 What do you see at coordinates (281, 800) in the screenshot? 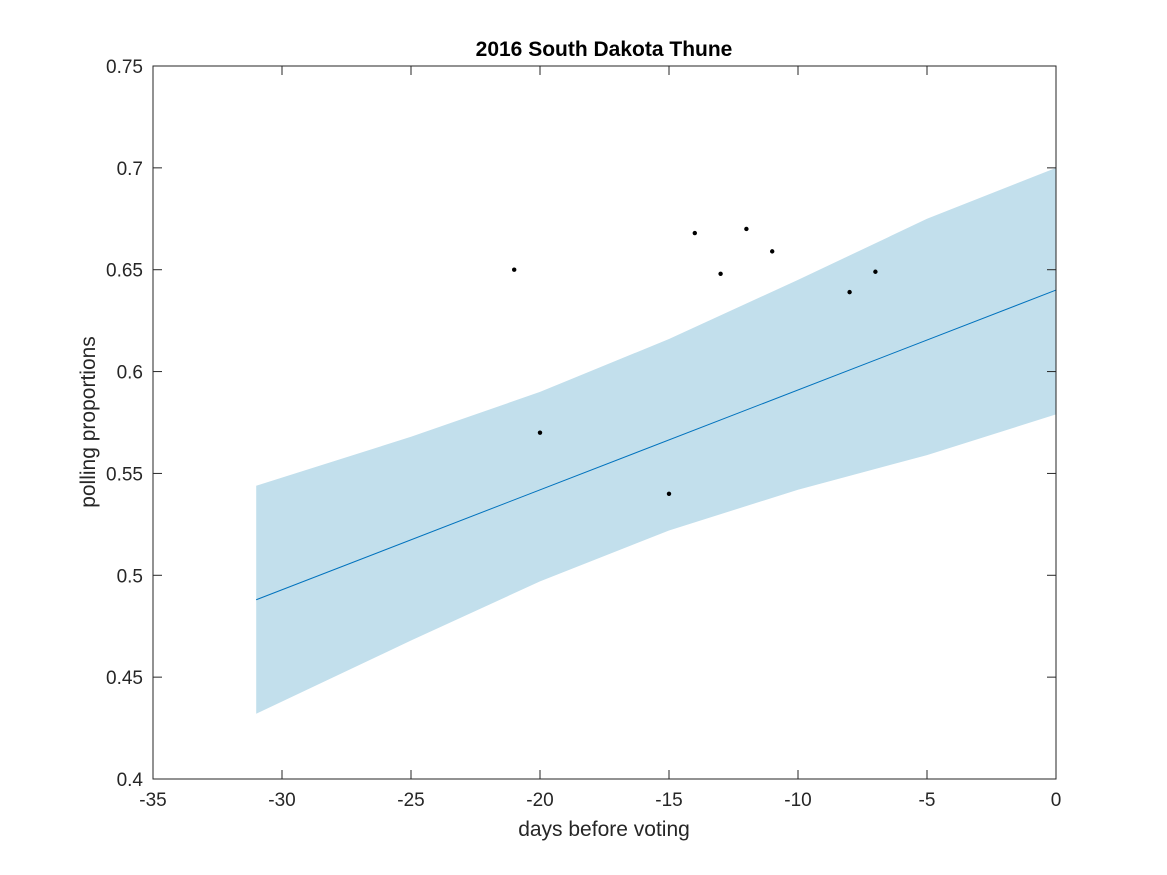
I see `x-tick-label: -30` at bounding box center [281, 800].